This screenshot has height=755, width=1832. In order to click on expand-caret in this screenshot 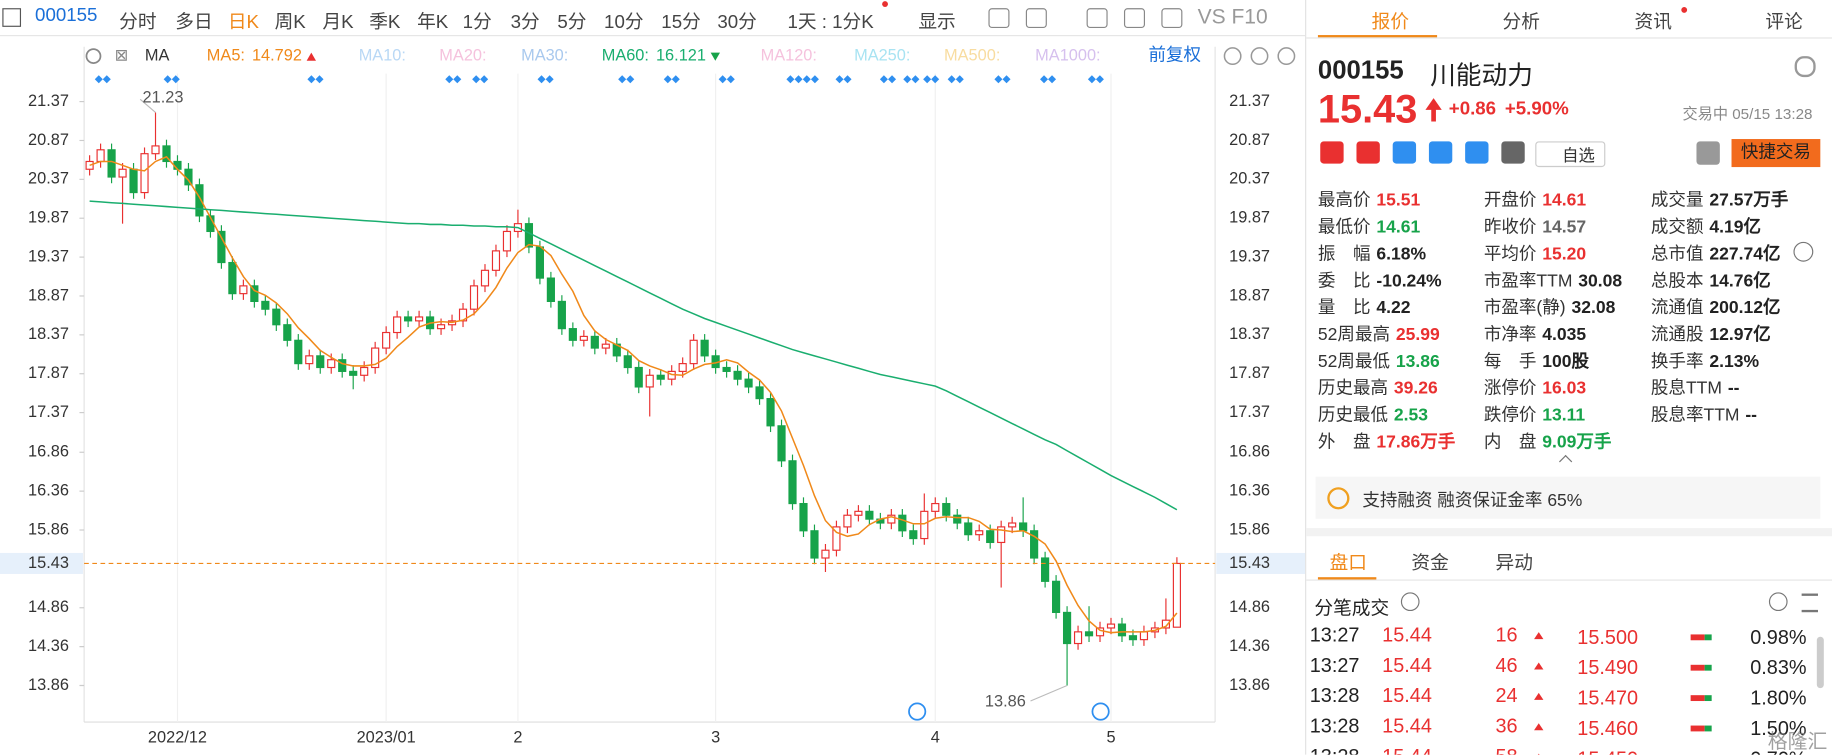, I will do `click(1566, 461)`.